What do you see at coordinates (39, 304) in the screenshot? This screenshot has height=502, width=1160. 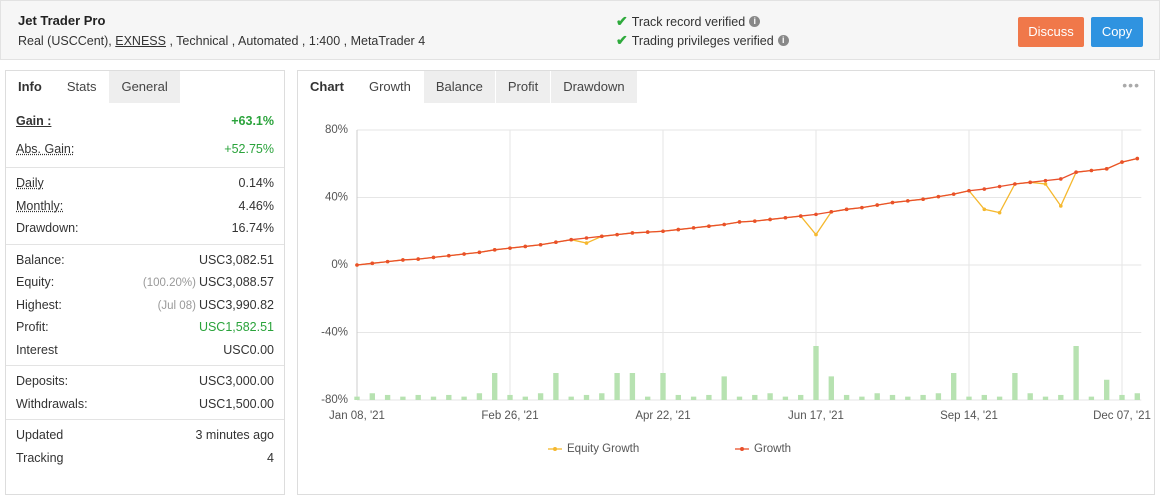 I see `stat-label: Highest:` at bounding box center [39, 304].